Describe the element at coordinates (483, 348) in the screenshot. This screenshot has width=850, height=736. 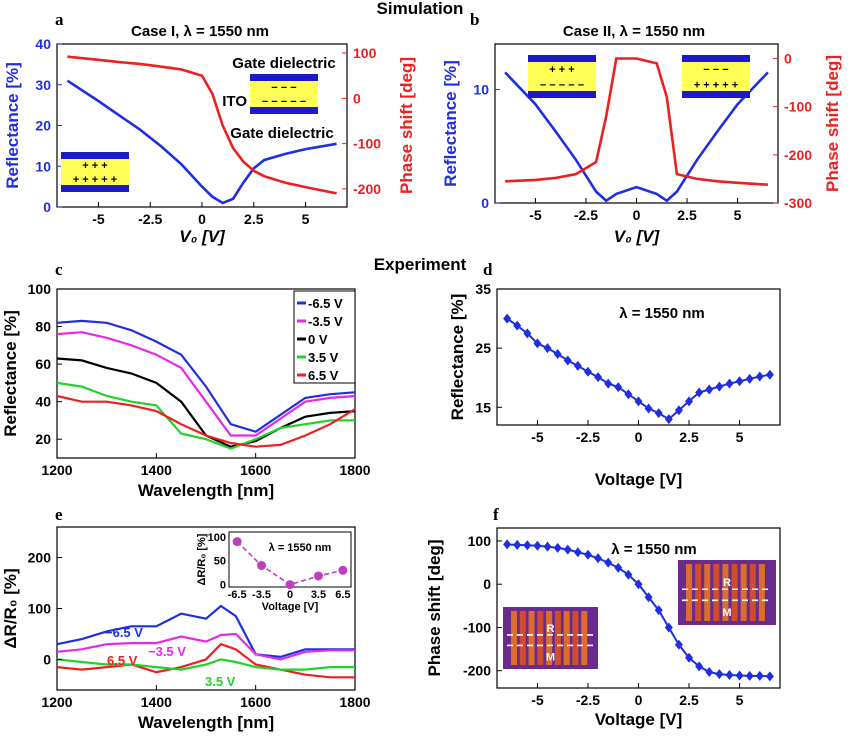
I see `panel-d-y-tick-label: 25` at that location.